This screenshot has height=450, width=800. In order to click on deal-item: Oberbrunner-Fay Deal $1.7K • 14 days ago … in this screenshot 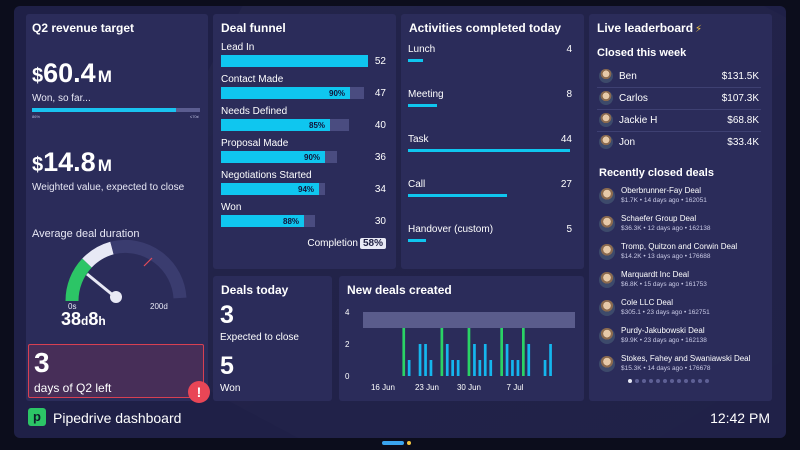, I will do `click(682, 197)`.